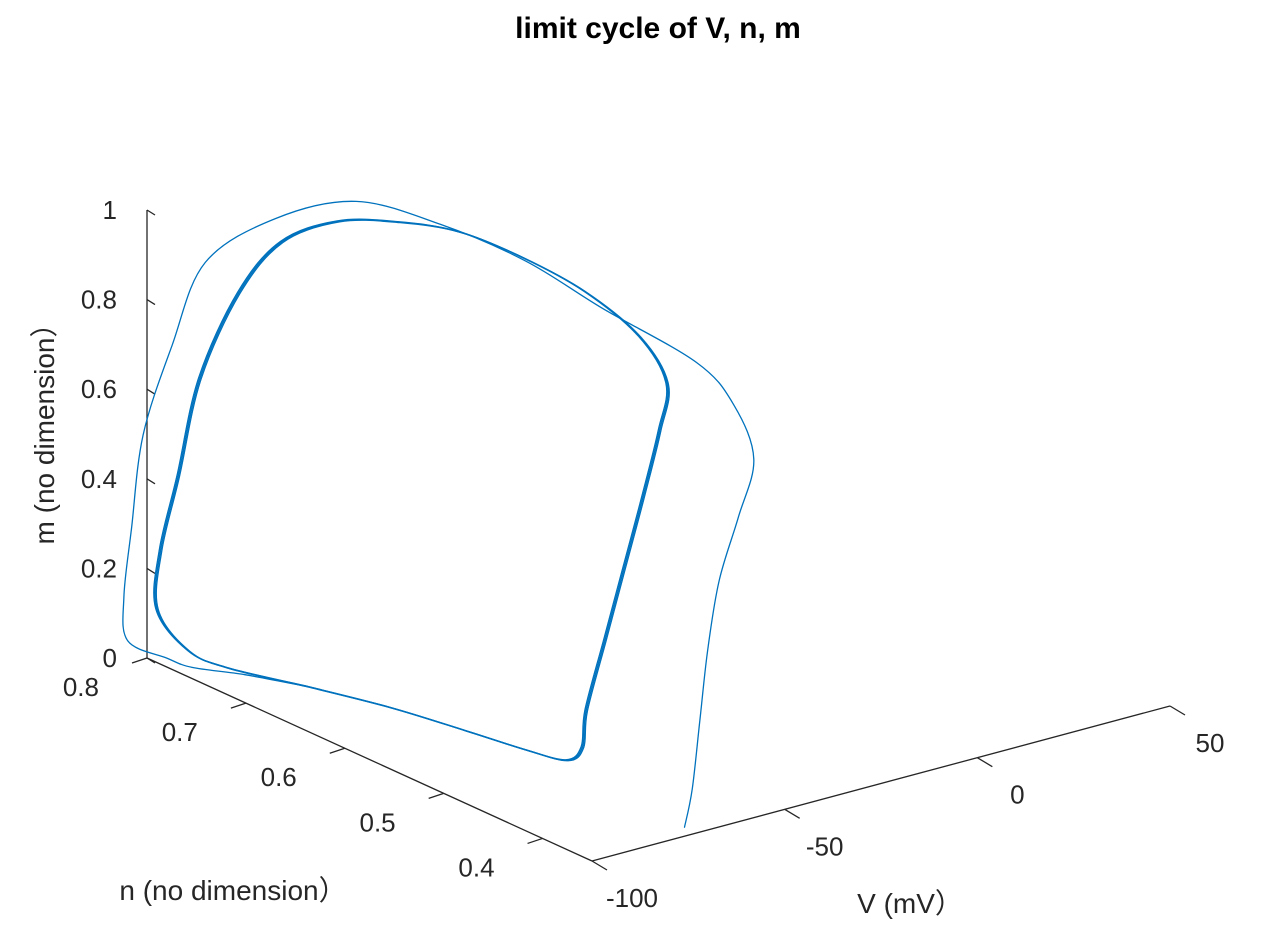  What do you see at coordinates (81, 687) in the screenshot?
I see `y-tick-label: 0.8` at bounding box center [81, 687].